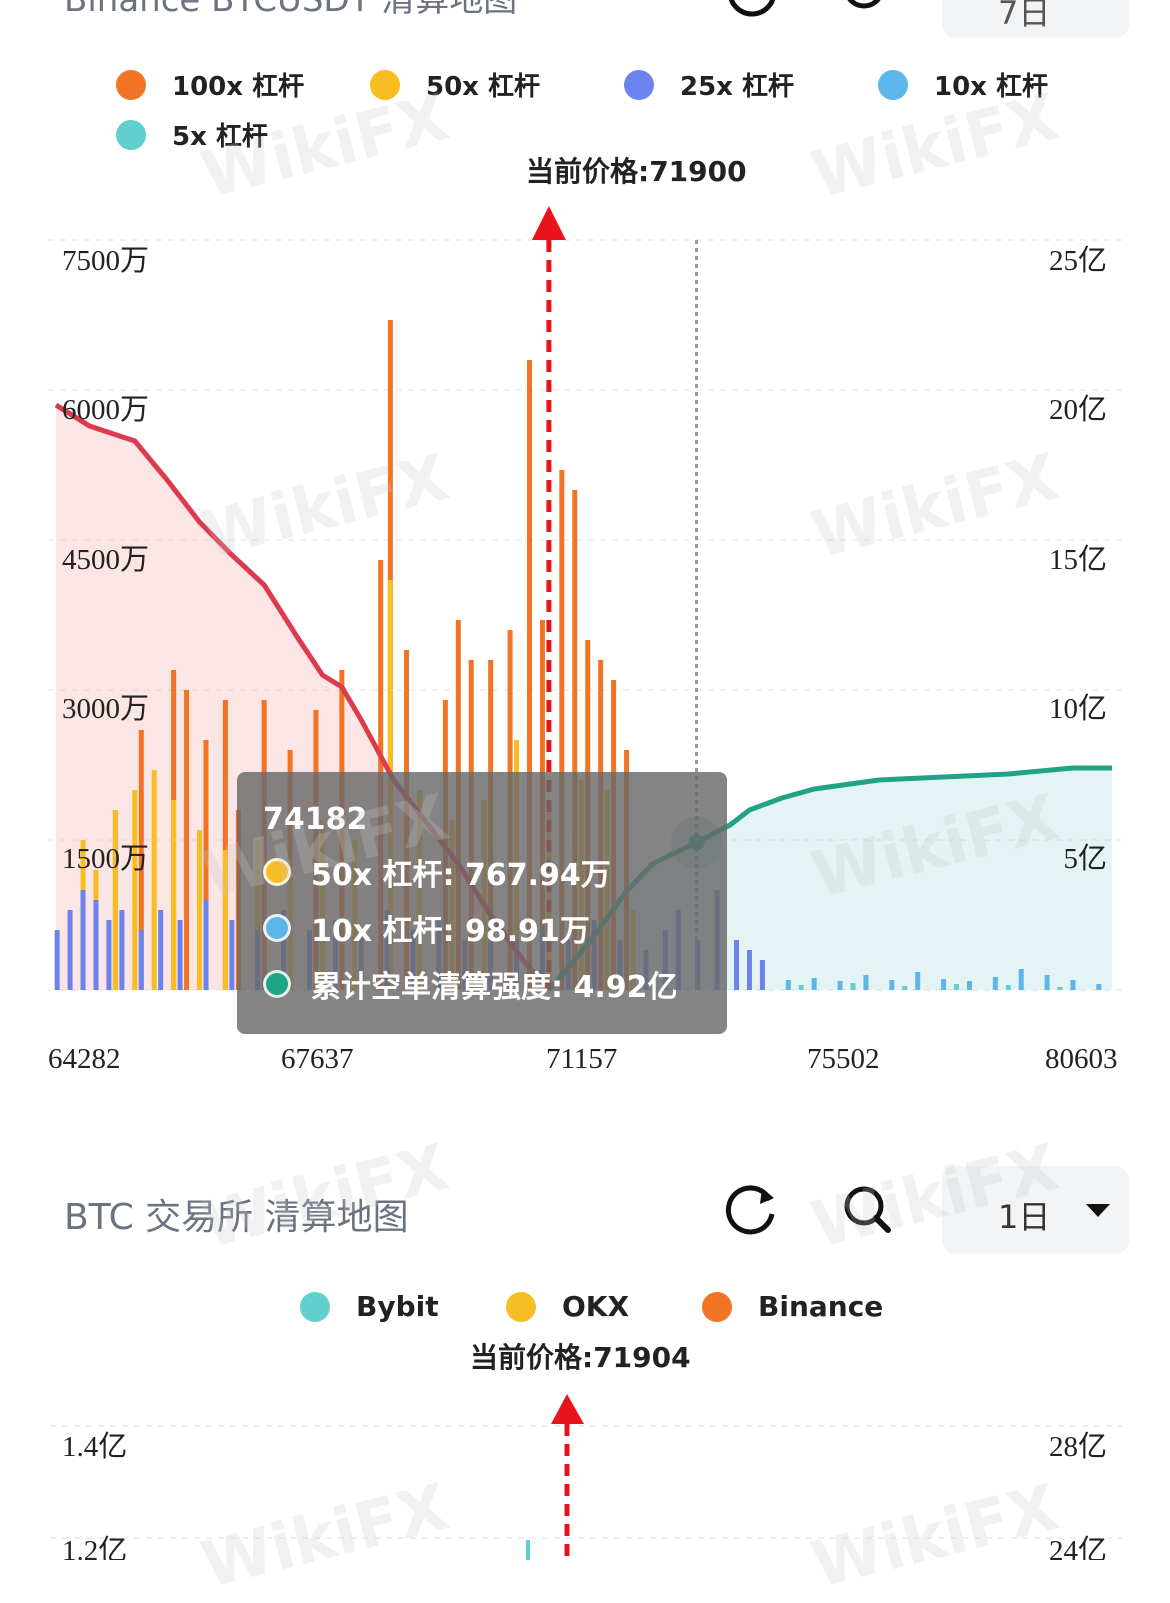  What do you see at coordinates (236, 1217) in the screenshot?
I see `chart2-title: BTC 交易所 清算地图` at bounding box center [236, 1217].